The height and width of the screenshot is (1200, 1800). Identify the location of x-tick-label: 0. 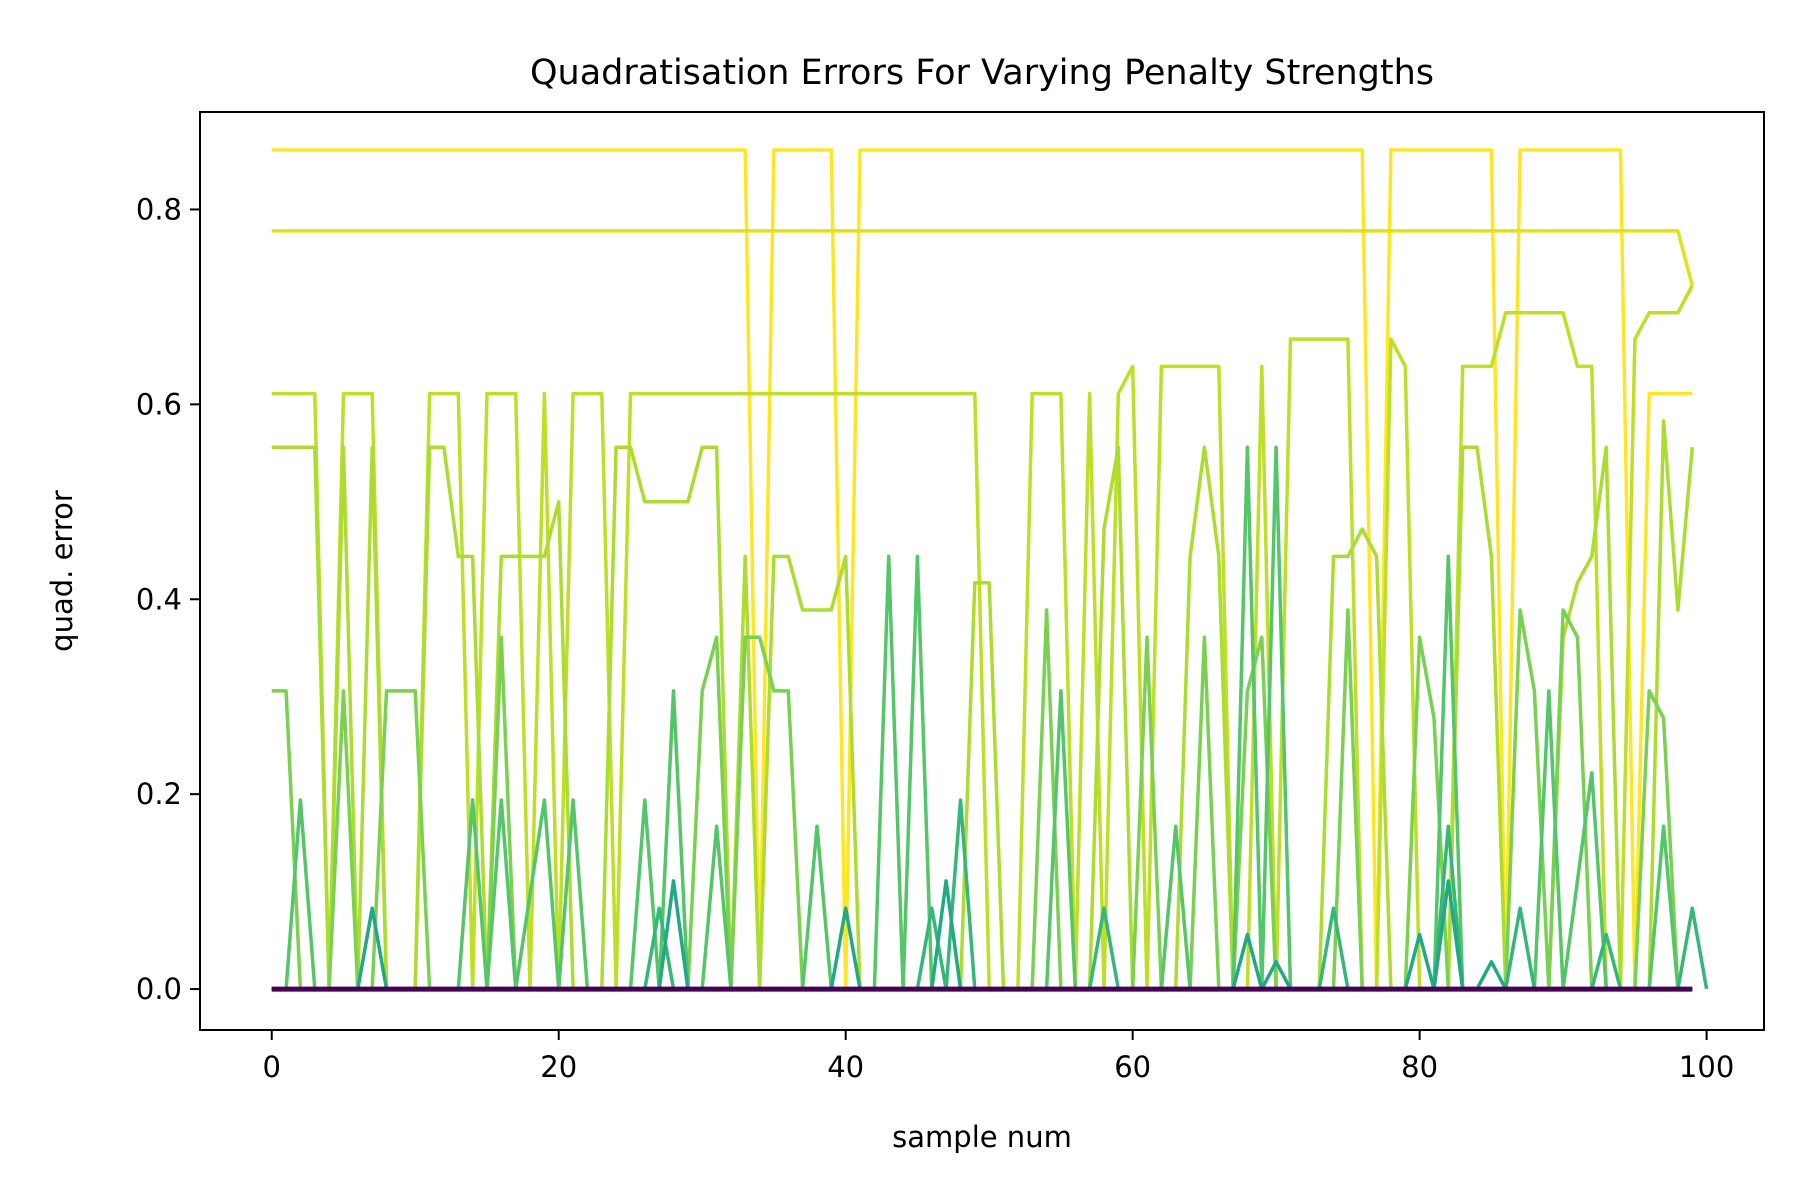
(272, 1067).